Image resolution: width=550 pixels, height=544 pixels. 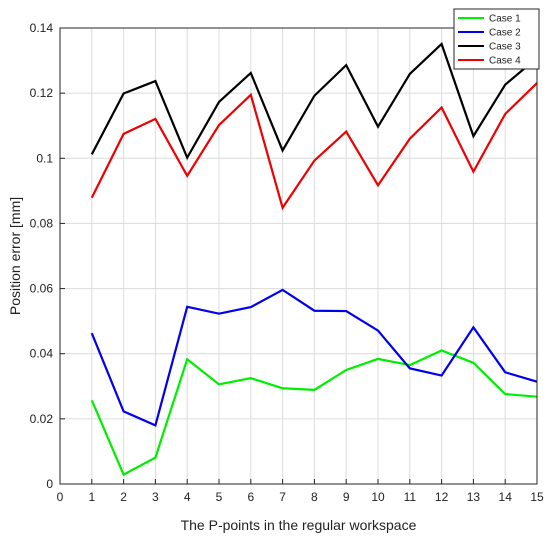 I want to click on legend-label: Case 4, so click(x=505, y=61).